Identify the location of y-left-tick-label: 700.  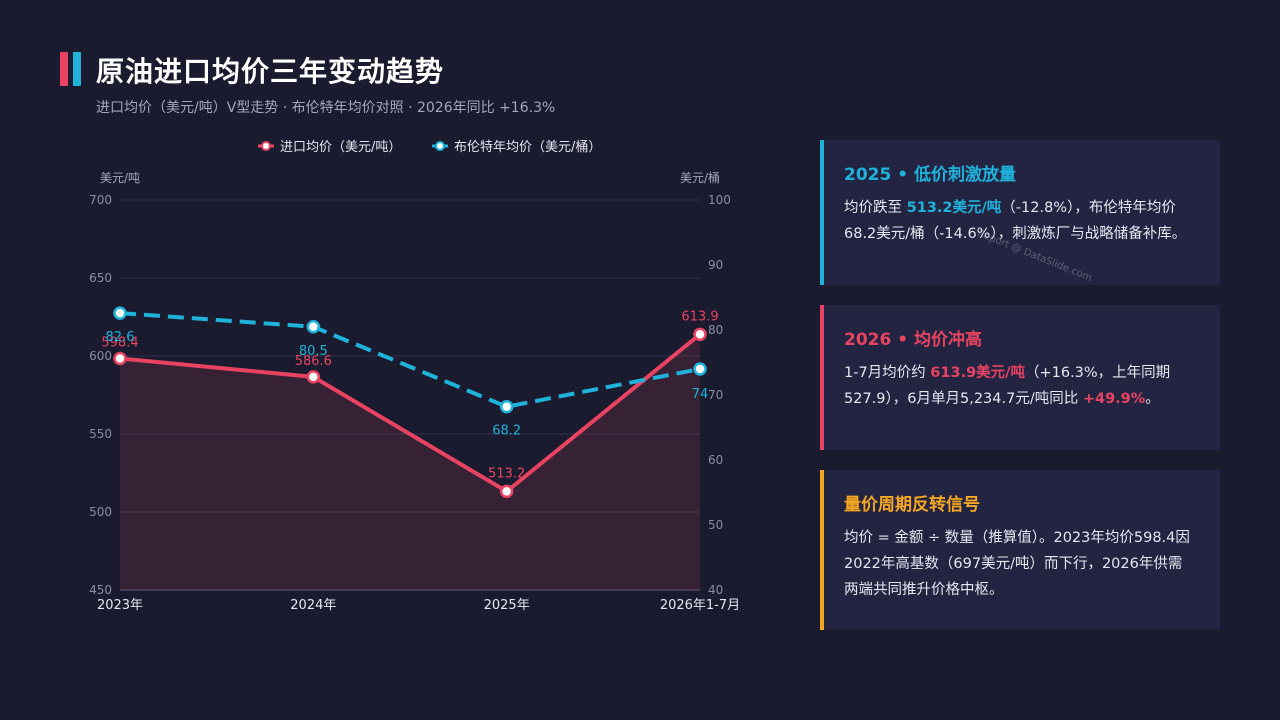
(100, 200).